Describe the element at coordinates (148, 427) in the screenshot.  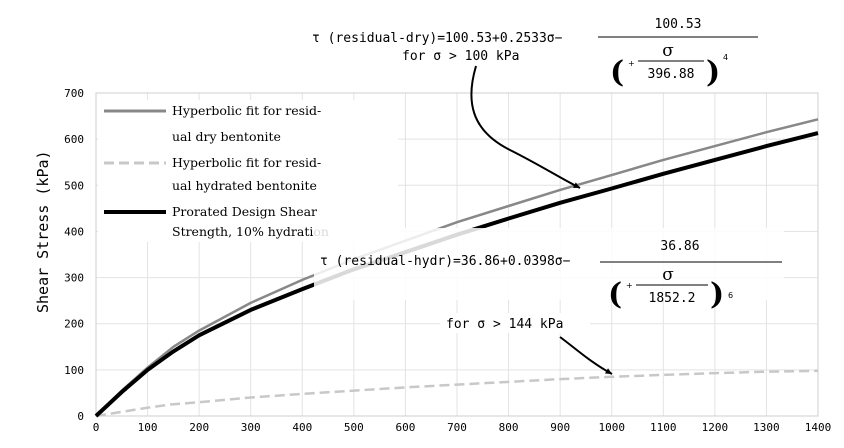
I see `x-tick-label-1: 100` at that location.